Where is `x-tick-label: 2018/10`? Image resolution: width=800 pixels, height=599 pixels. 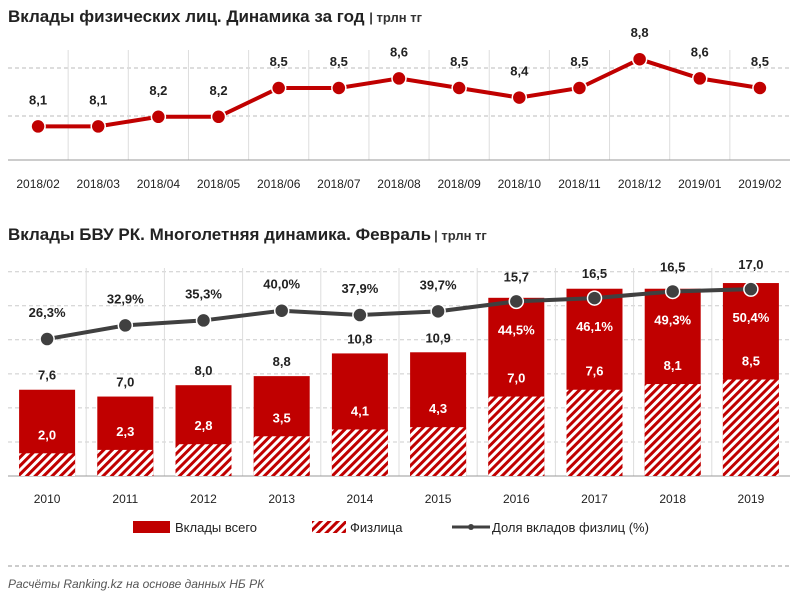
x-tick-label: 2018/10 is located at coordinates (520, 184).